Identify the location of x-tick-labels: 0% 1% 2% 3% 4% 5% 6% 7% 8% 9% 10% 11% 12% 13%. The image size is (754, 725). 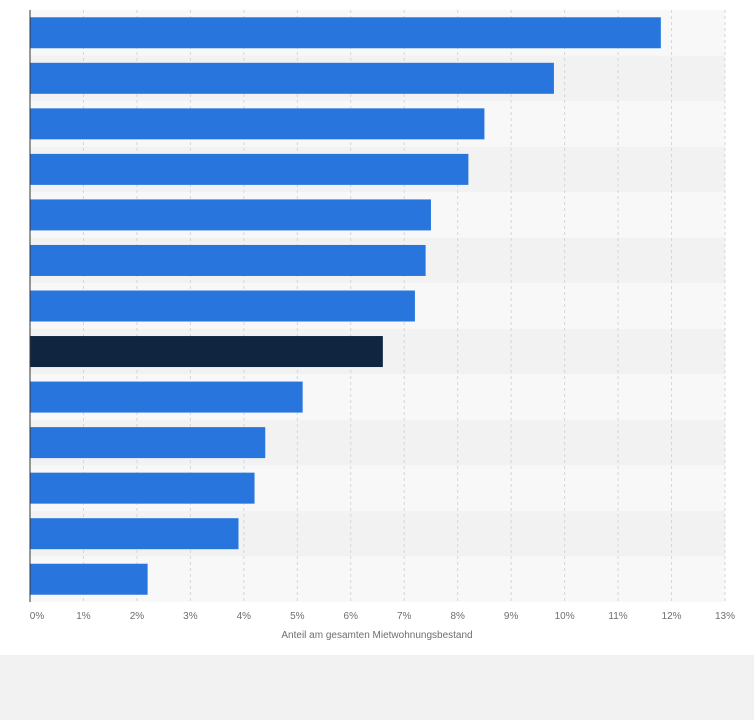
(382, 616).